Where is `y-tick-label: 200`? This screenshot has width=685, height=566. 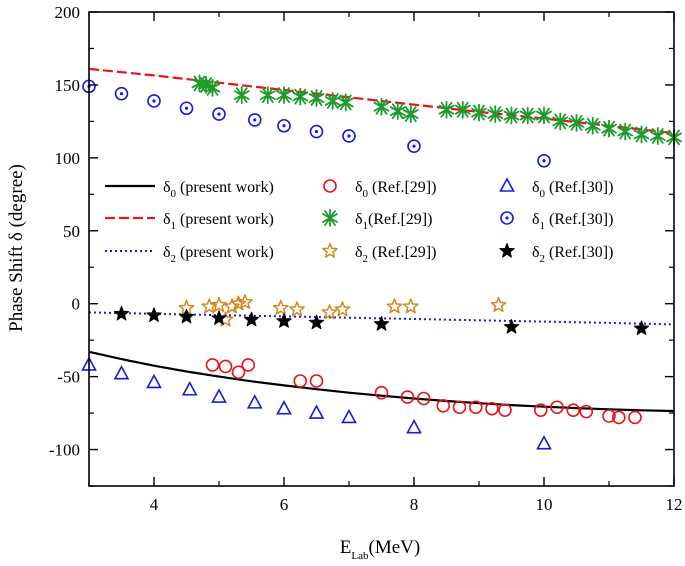 y-tick-label: 200 is located at coordinates (68, 12).